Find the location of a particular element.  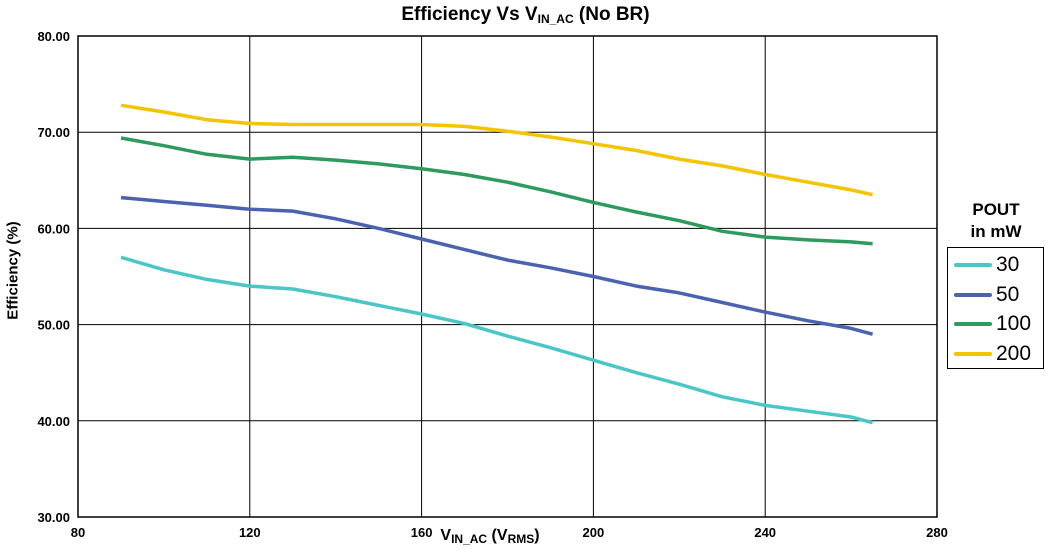

legend: 30 50 100 200 is located at coordinates (995, 308).